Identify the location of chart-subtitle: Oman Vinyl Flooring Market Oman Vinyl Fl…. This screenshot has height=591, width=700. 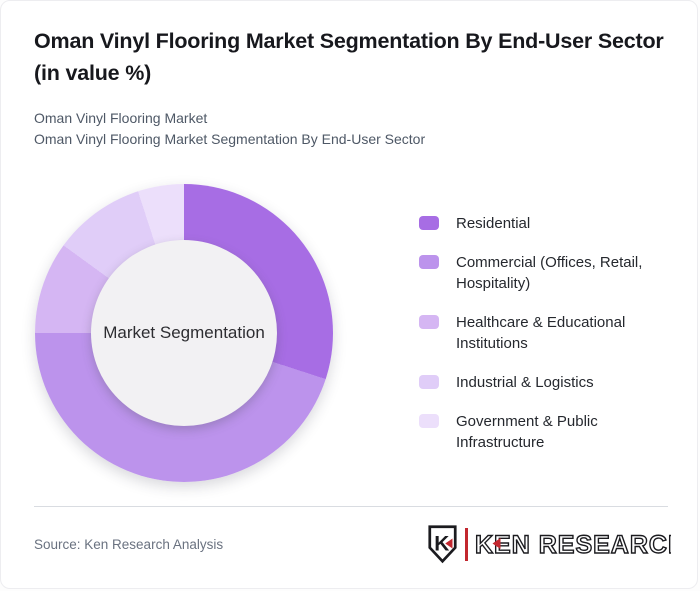
(344, 129).